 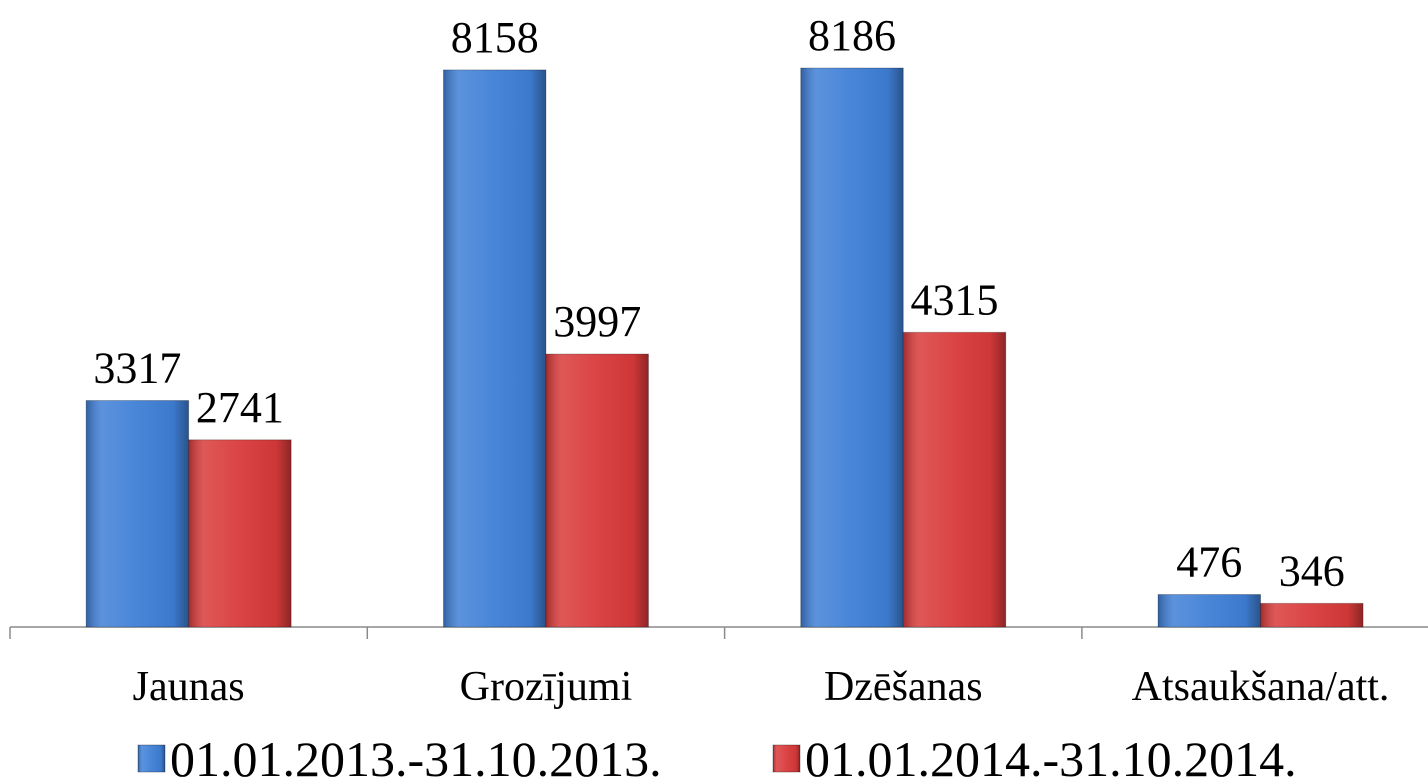 What do you see at coordinates (137, 367) in the screenshot?
I see `value-label: 3317` at bounding box center [137, 367].